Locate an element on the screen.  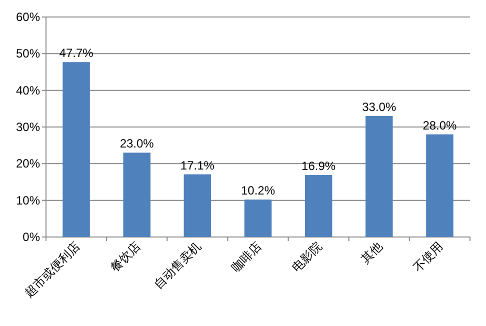
y-tick-label: 40% is located at coordinates (28, 90).